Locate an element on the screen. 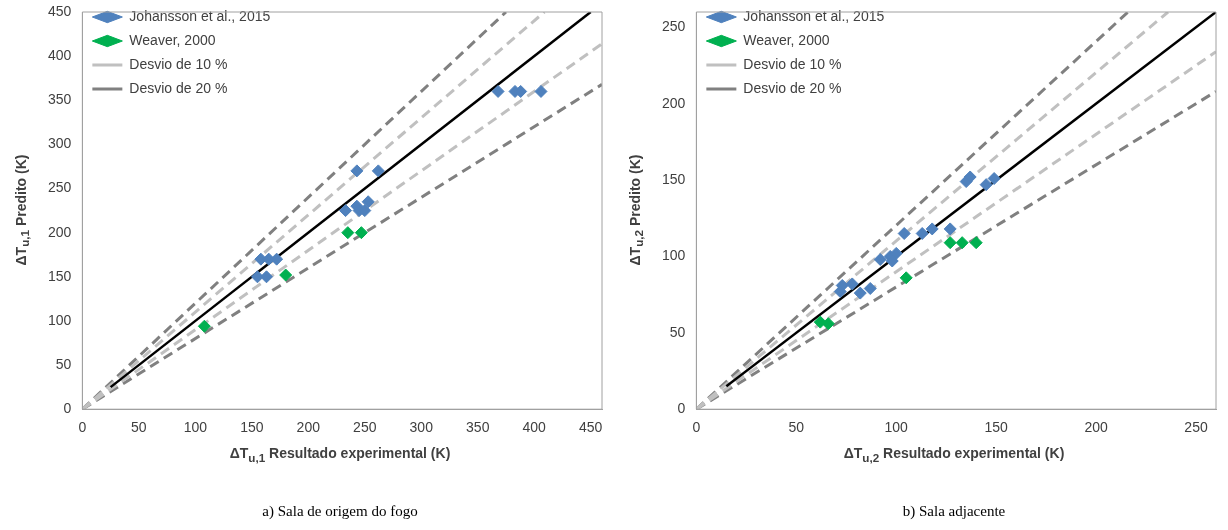 Image resolution: width=1228 pixels, height=530 pixels. y-tick-label: 450 is located at coordinates (60, 10).